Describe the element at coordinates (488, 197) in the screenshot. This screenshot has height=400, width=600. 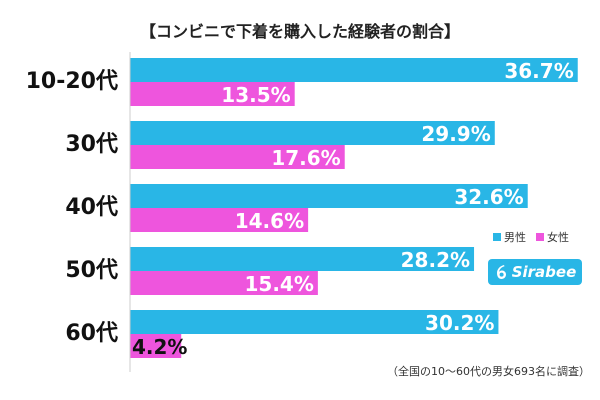
I see `value-label-male: 32.6%` at that location.